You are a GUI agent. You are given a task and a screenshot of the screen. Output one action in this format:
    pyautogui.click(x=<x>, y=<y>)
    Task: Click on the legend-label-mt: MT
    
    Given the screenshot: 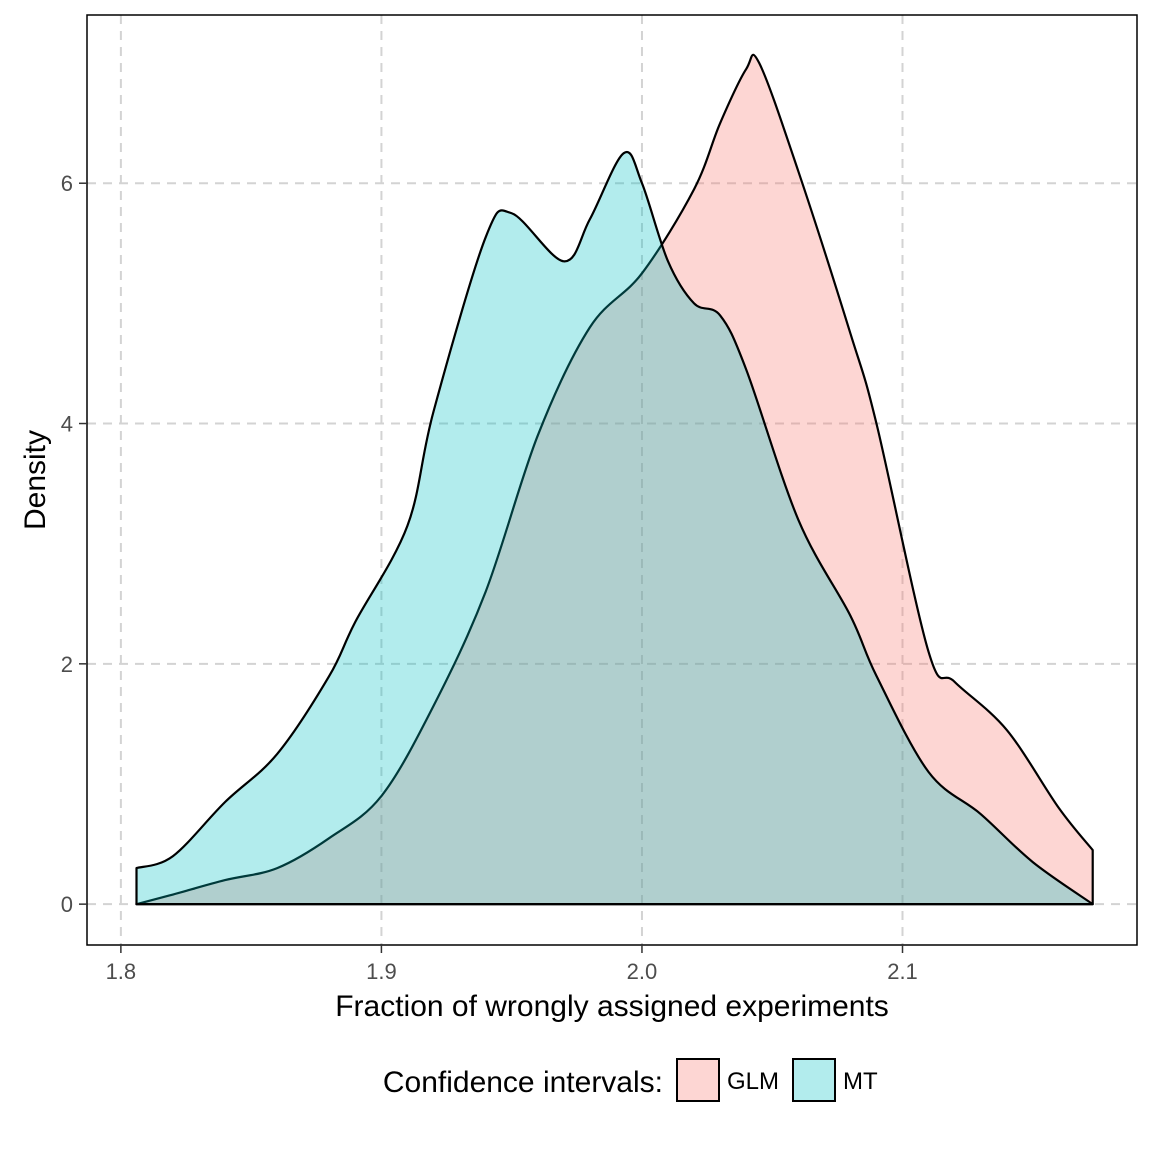 What is the action you would take?
    pyautogui.click(x=860, y=1081)
    